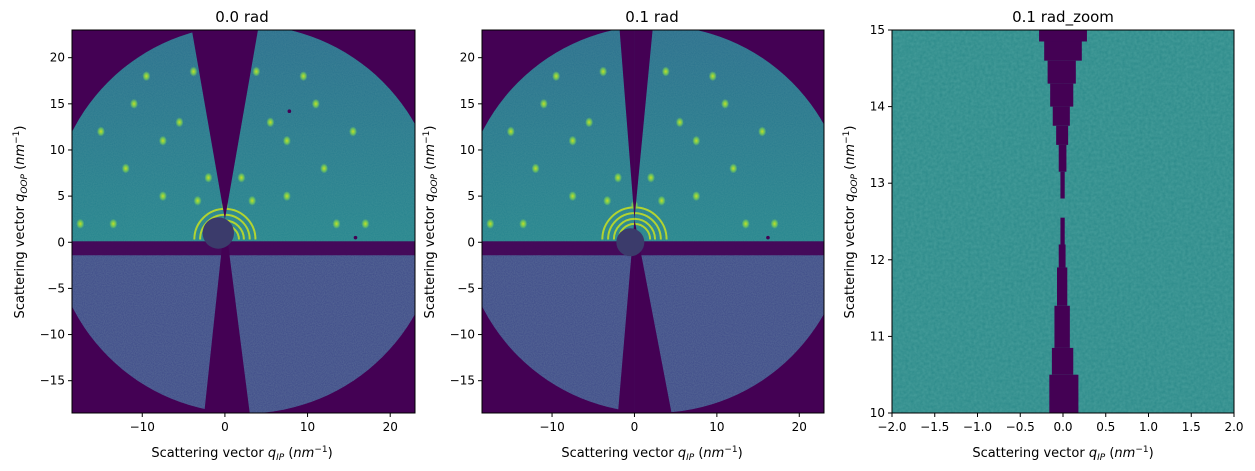 The image size is (1255, 471). I want to click on horizon-band, so click(243, 248).